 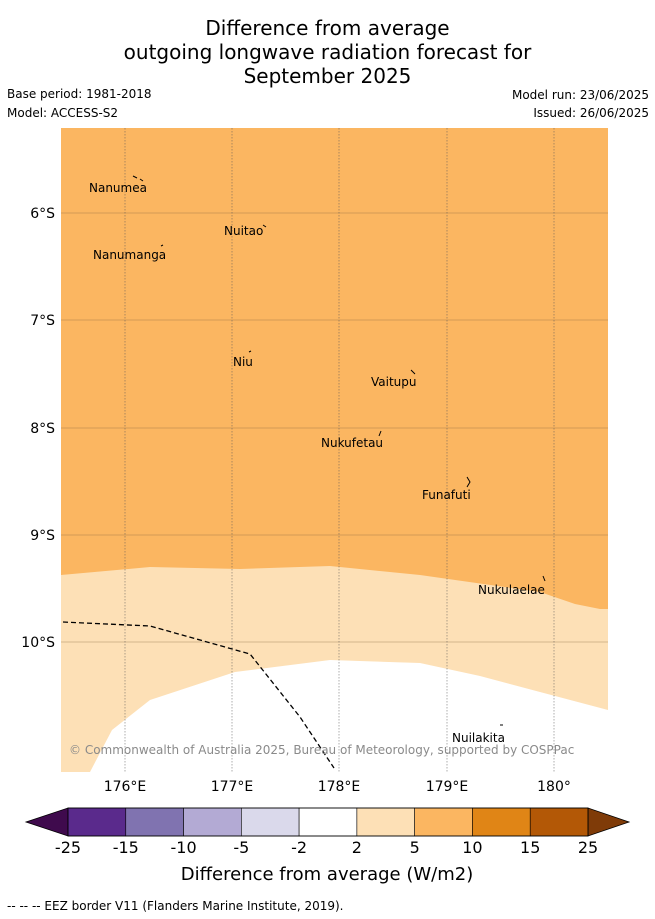 What do you see at coordinates (126, 847) in the screenshot?
I see `colorbar-tick-label: -15` at bounding box center [126, 847].